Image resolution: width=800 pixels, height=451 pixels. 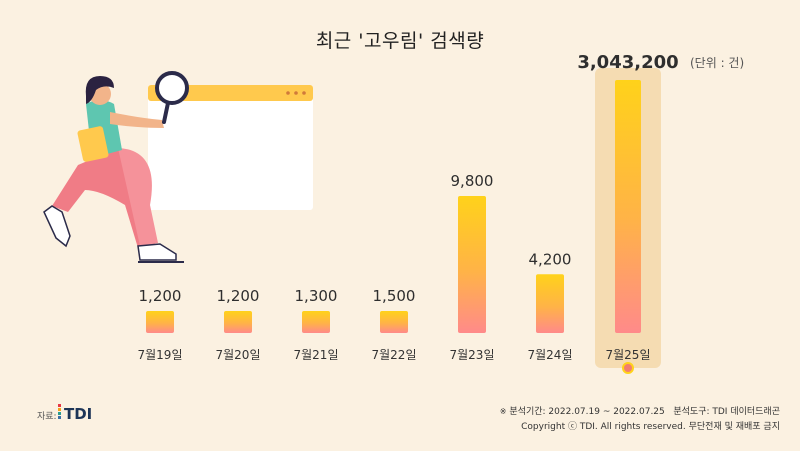 I want to click on tick-label-7월23일: 7월23일, so click(x=472, y=355).